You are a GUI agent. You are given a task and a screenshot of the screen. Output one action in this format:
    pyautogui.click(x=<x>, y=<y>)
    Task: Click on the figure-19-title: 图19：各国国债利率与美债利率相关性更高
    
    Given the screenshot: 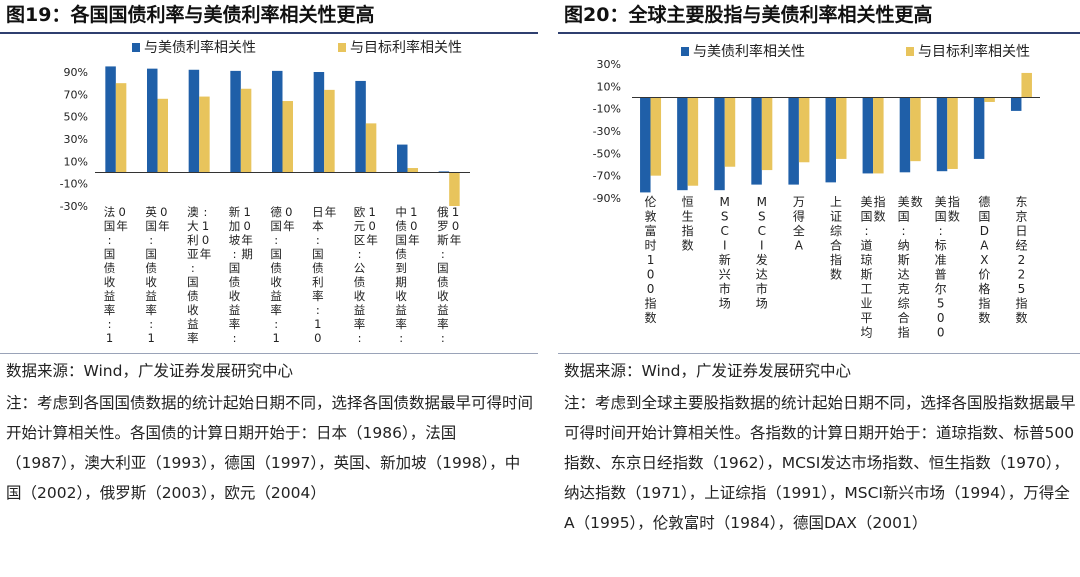 What is the action you would take?
    pyautogui.click(x=190, y=15)
    